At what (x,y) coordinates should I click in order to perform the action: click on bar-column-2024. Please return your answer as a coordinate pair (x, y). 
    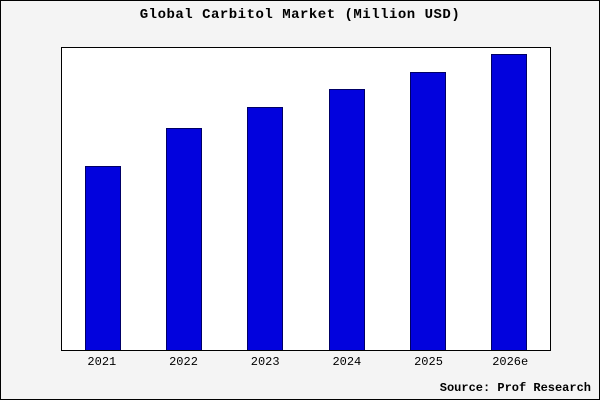
    Looking at the image, I should click on (346, 199).